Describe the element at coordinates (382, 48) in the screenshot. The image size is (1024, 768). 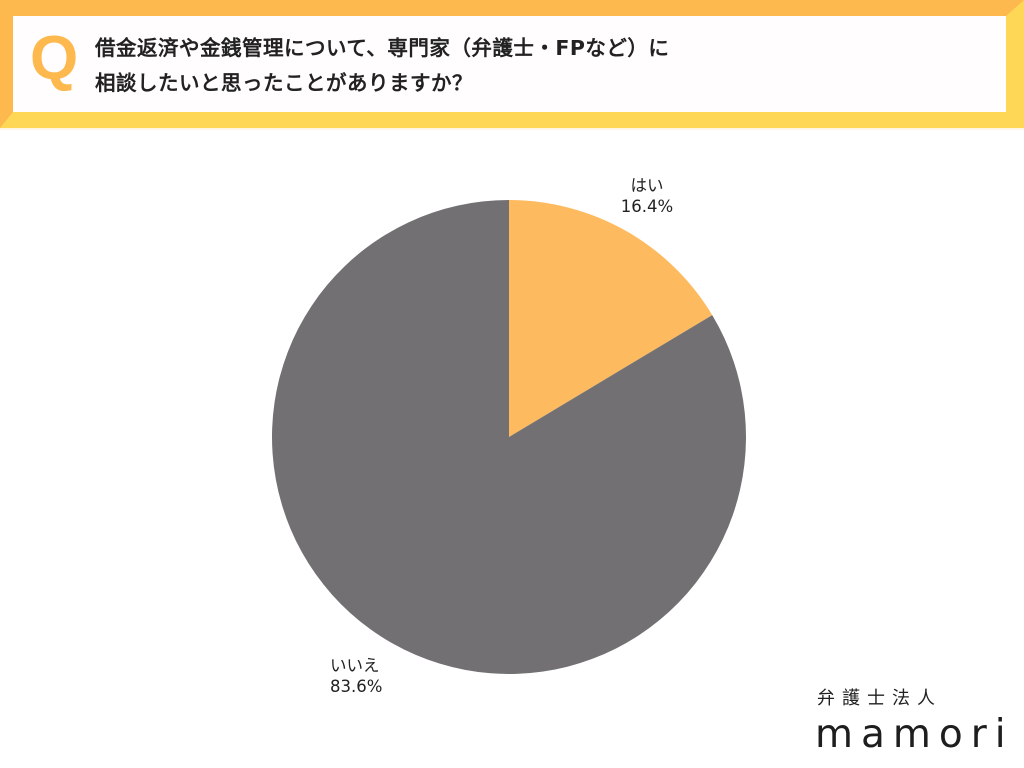
I see `question-line-1: 借金返済や金銭管理について、専門家（弁護士・FPなど）に` at that location.